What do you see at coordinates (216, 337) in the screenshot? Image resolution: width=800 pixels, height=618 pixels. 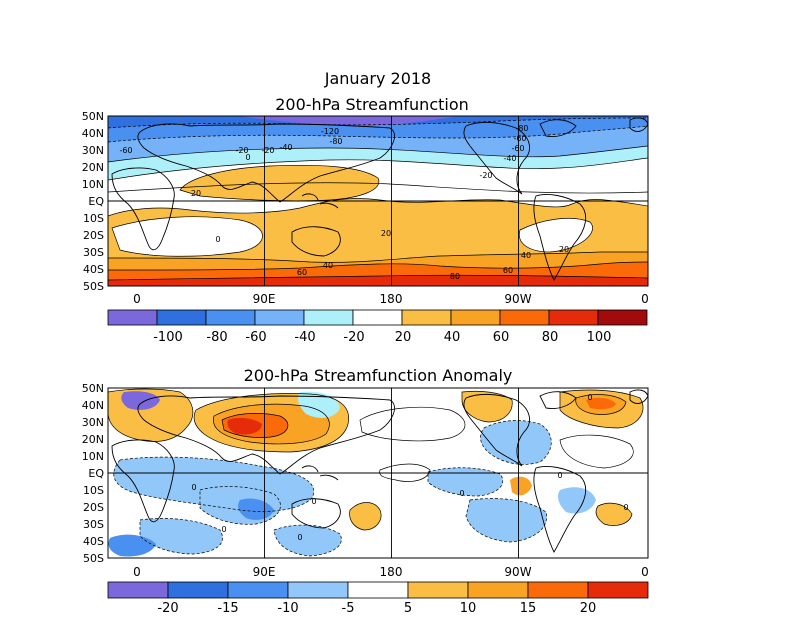 I see `top-colorbar-label: -80` at bounding box center [216, 337].